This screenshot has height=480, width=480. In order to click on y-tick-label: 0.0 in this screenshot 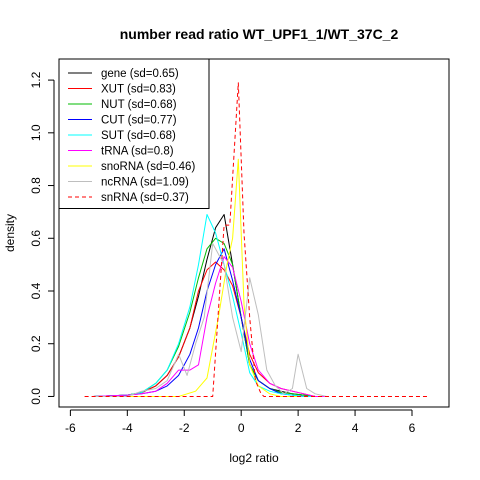, I will do `click(36, 396)`.